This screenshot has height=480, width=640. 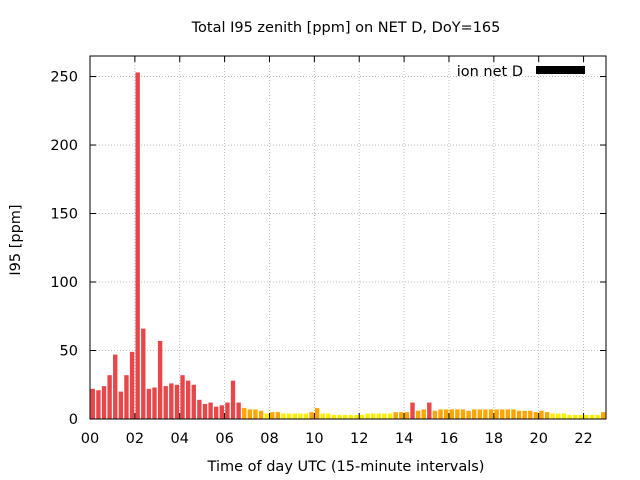 I want to click on x-tick-label: 14, so click(x=404, y=439).